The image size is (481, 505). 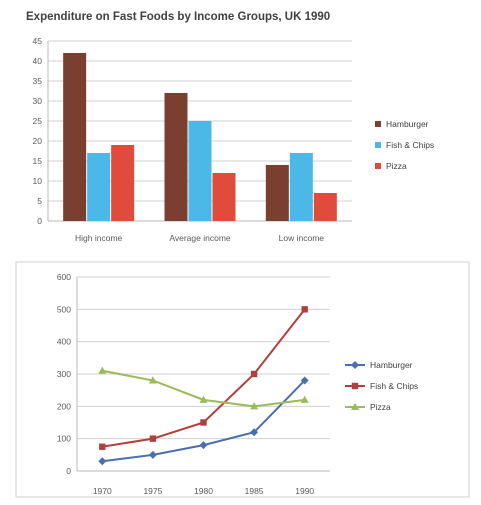 I want to click on x-category-label: High income, so click(x=99, y=238).